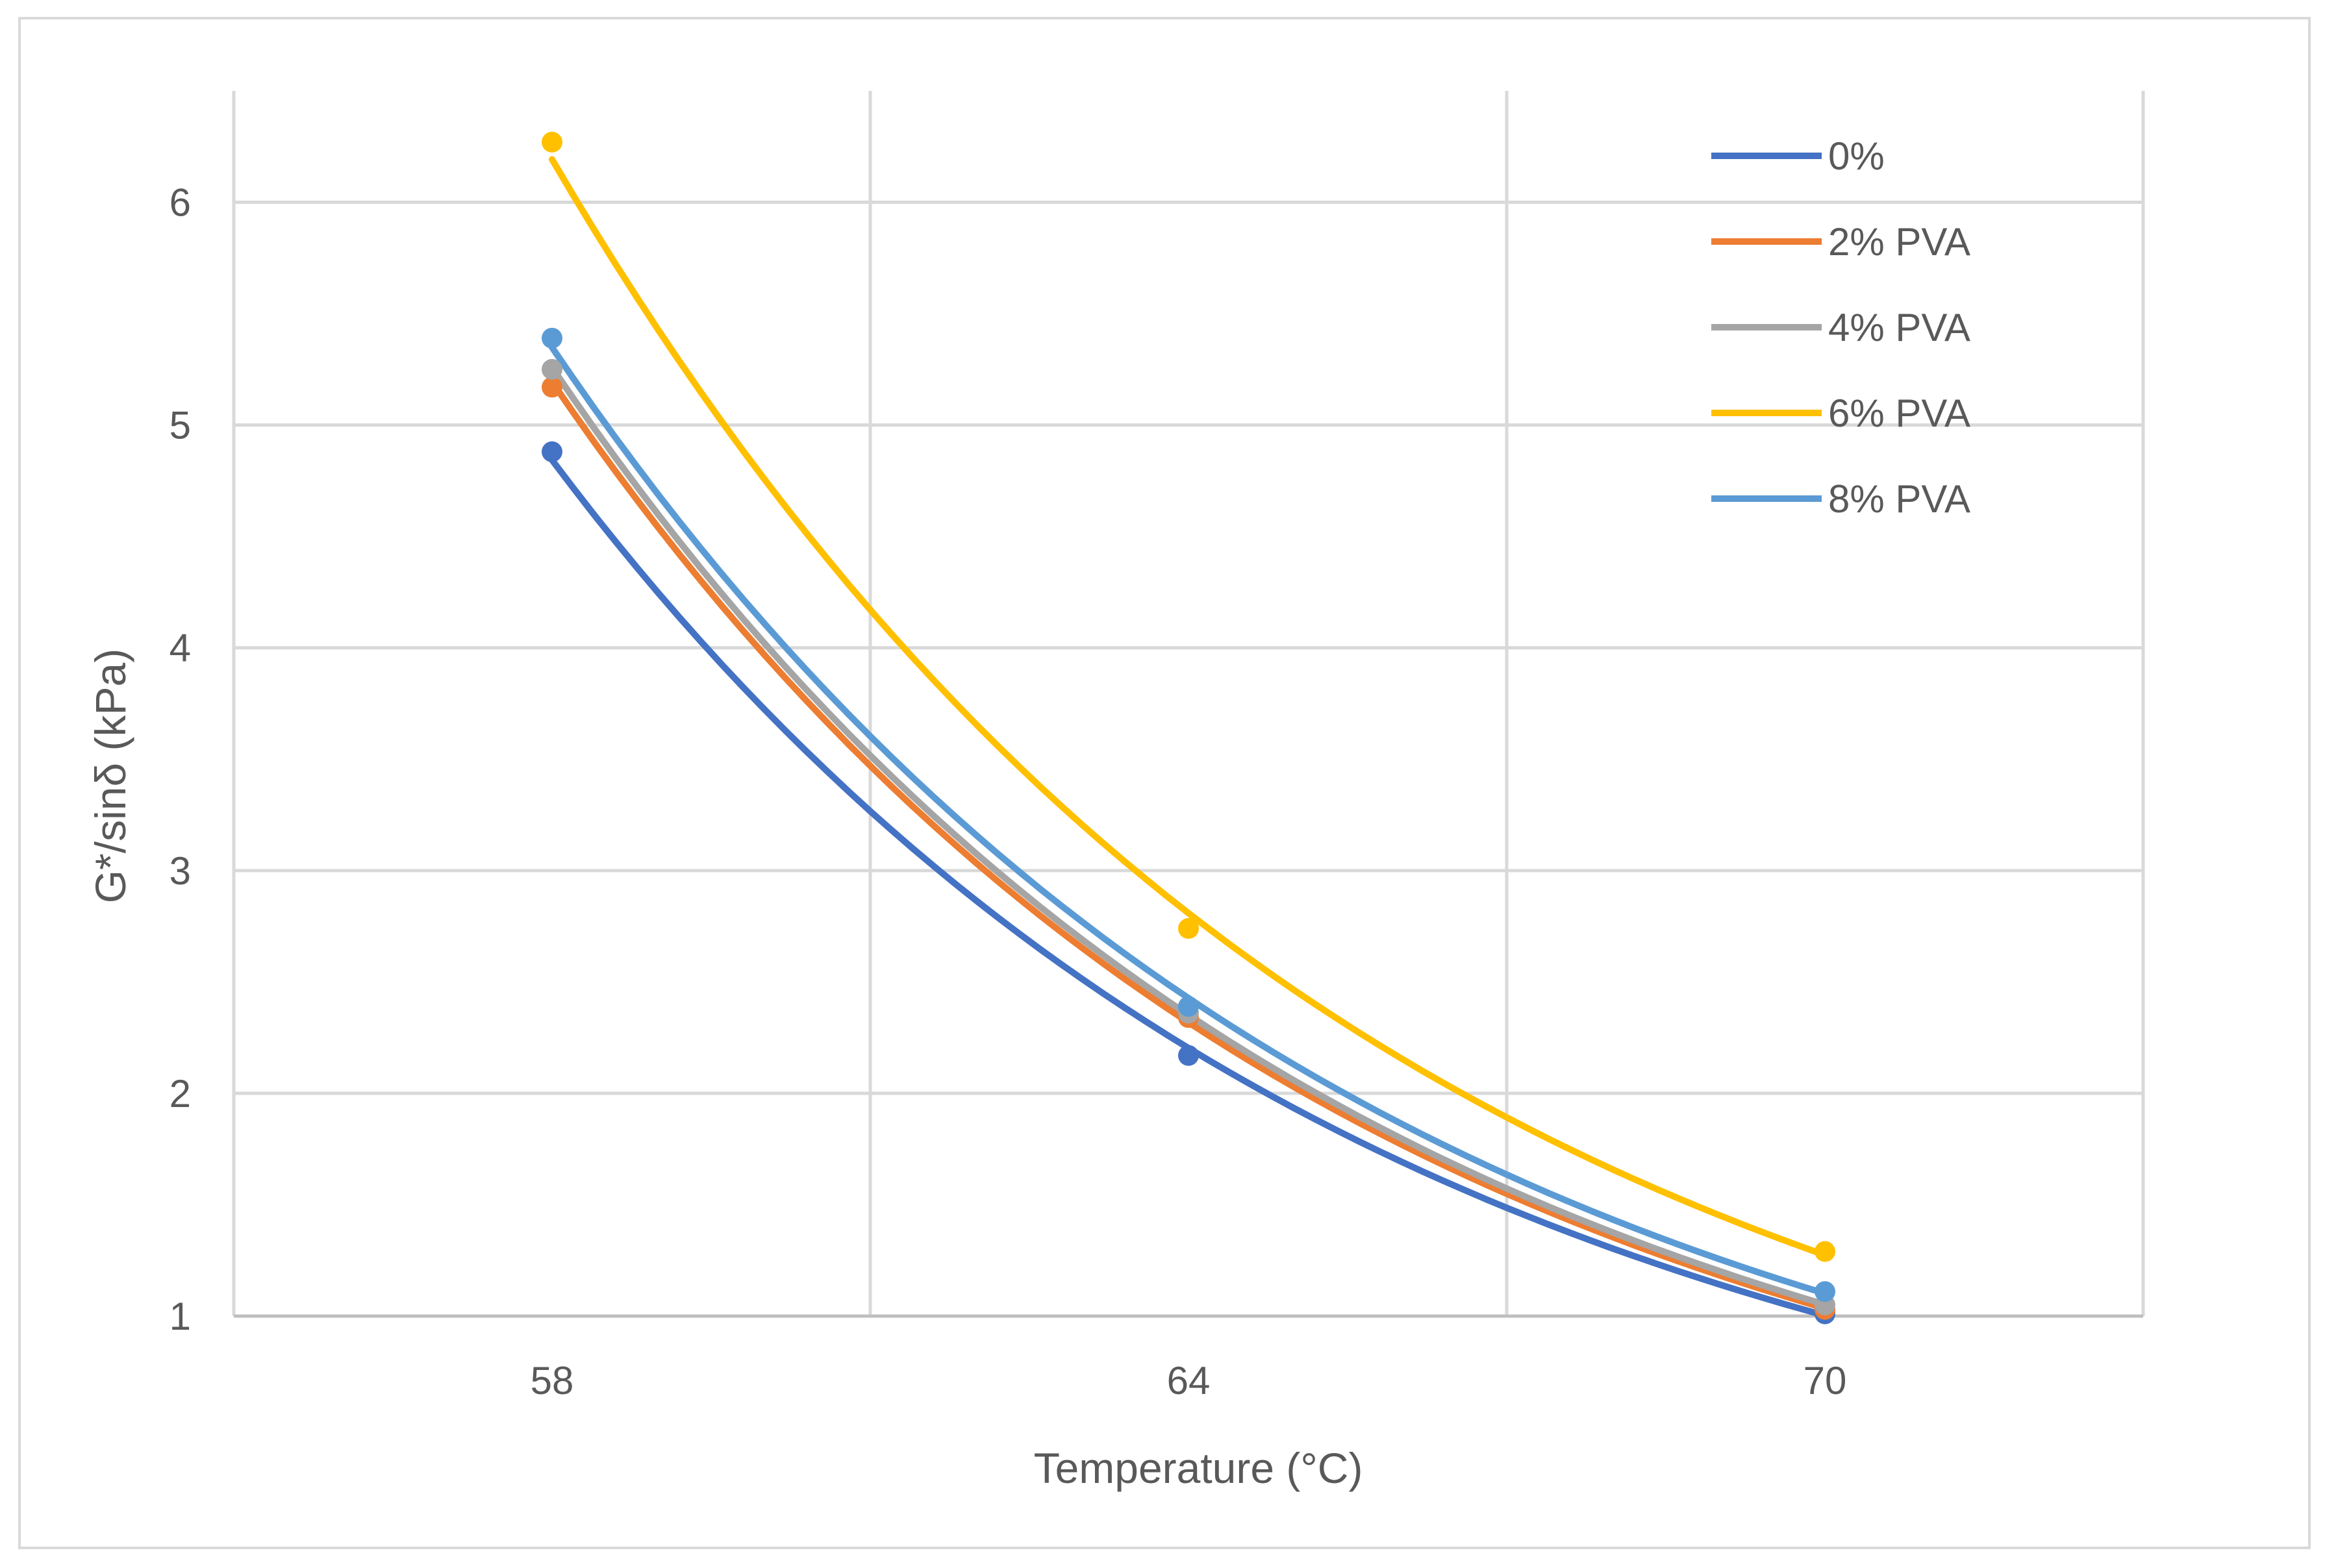 Image resolution: width=2338 pixels, height=1568 pixels. I want to click on legend-label: 2% PVA, so click(1899, 242).